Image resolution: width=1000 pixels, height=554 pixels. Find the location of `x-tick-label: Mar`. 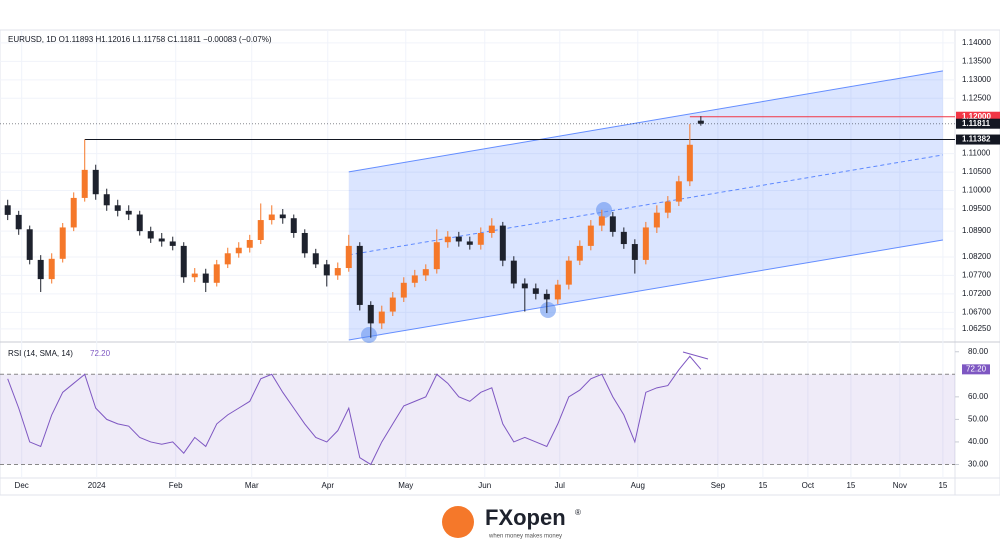

x-tick-label: Mar is located at coordinates (252, 485).